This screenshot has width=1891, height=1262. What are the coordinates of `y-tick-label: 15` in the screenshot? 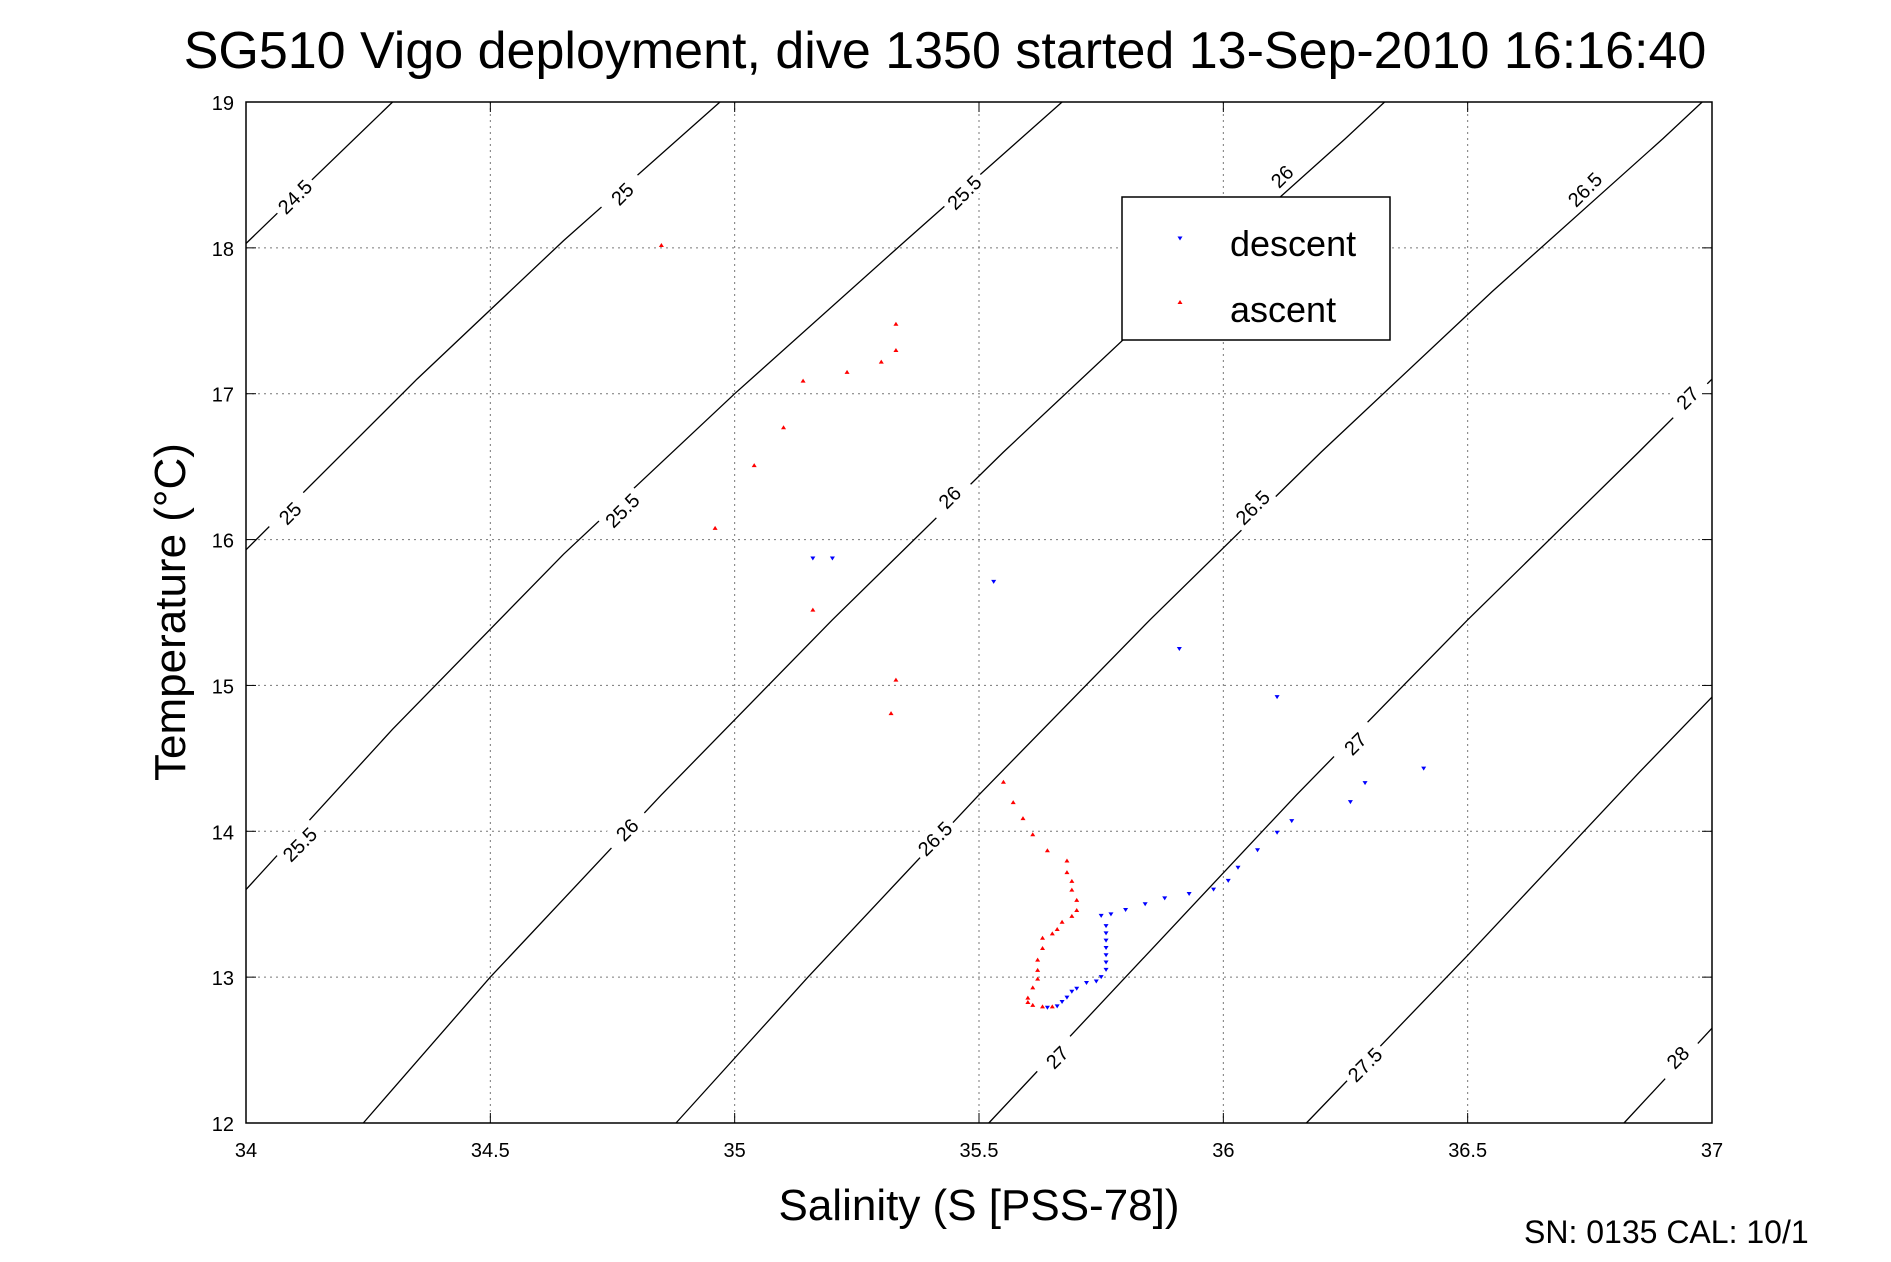 It's located at (223, 687).